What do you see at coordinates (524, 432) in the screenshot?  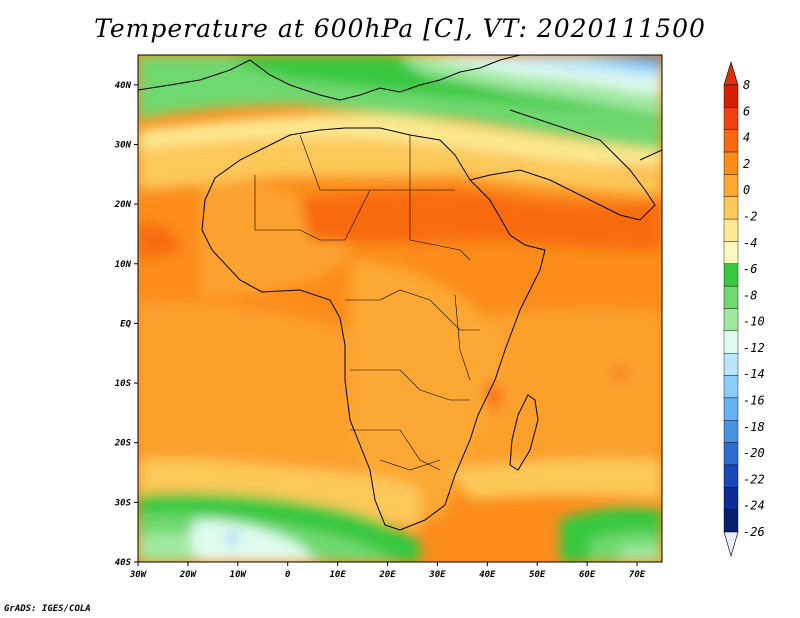 I see `madagascar-coastline` at bounding box center [524, 432].